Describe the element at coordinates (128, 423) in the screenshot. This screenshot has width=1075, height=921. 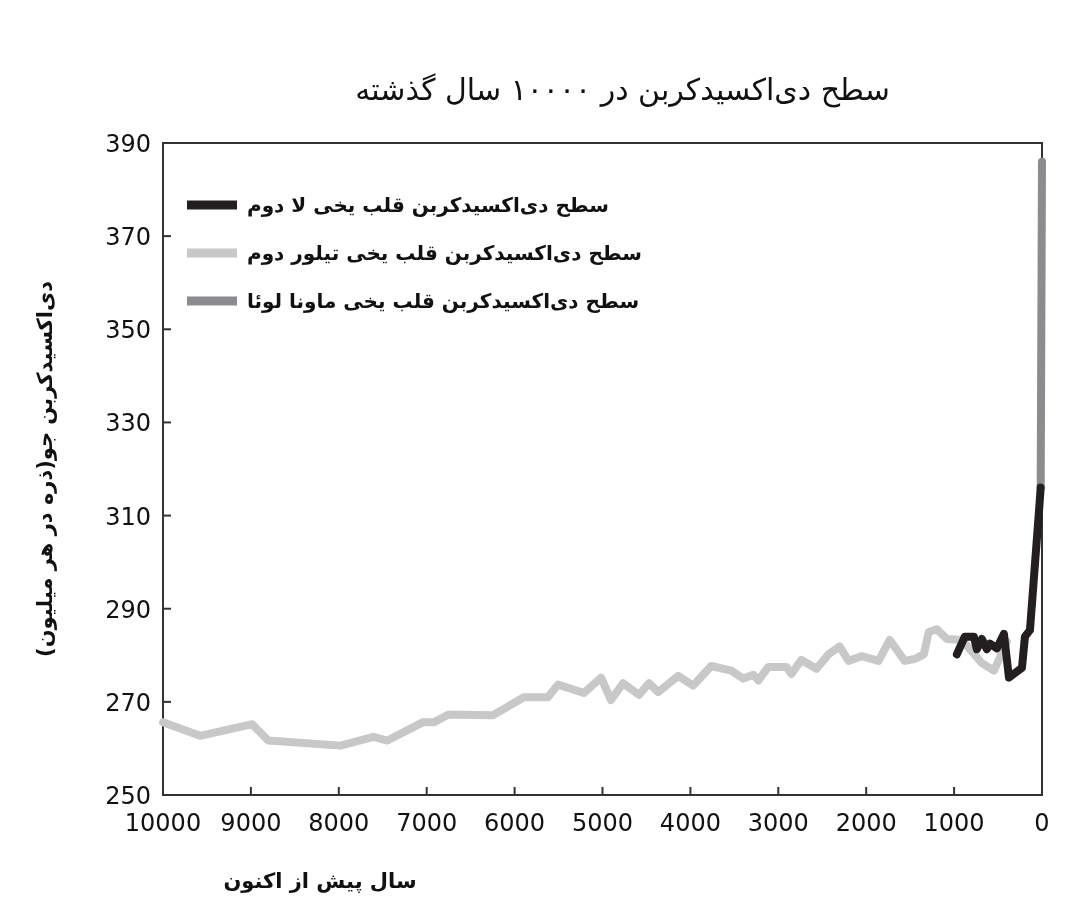
I see `y-tick-label: 330` at that location.